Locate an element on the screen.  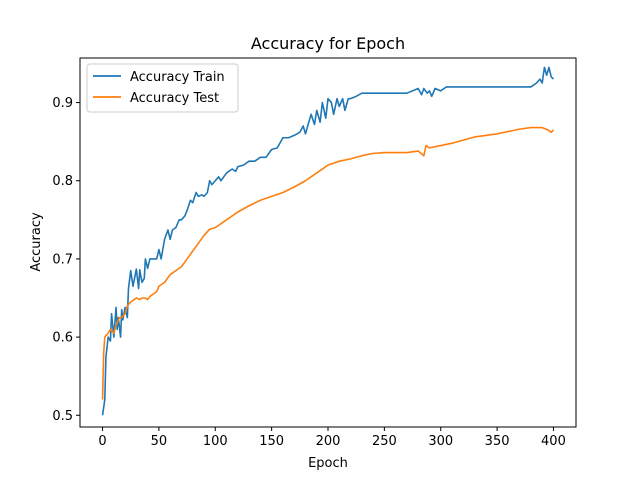
x-axis-label: Epoch is located at coordinates (328, 463).